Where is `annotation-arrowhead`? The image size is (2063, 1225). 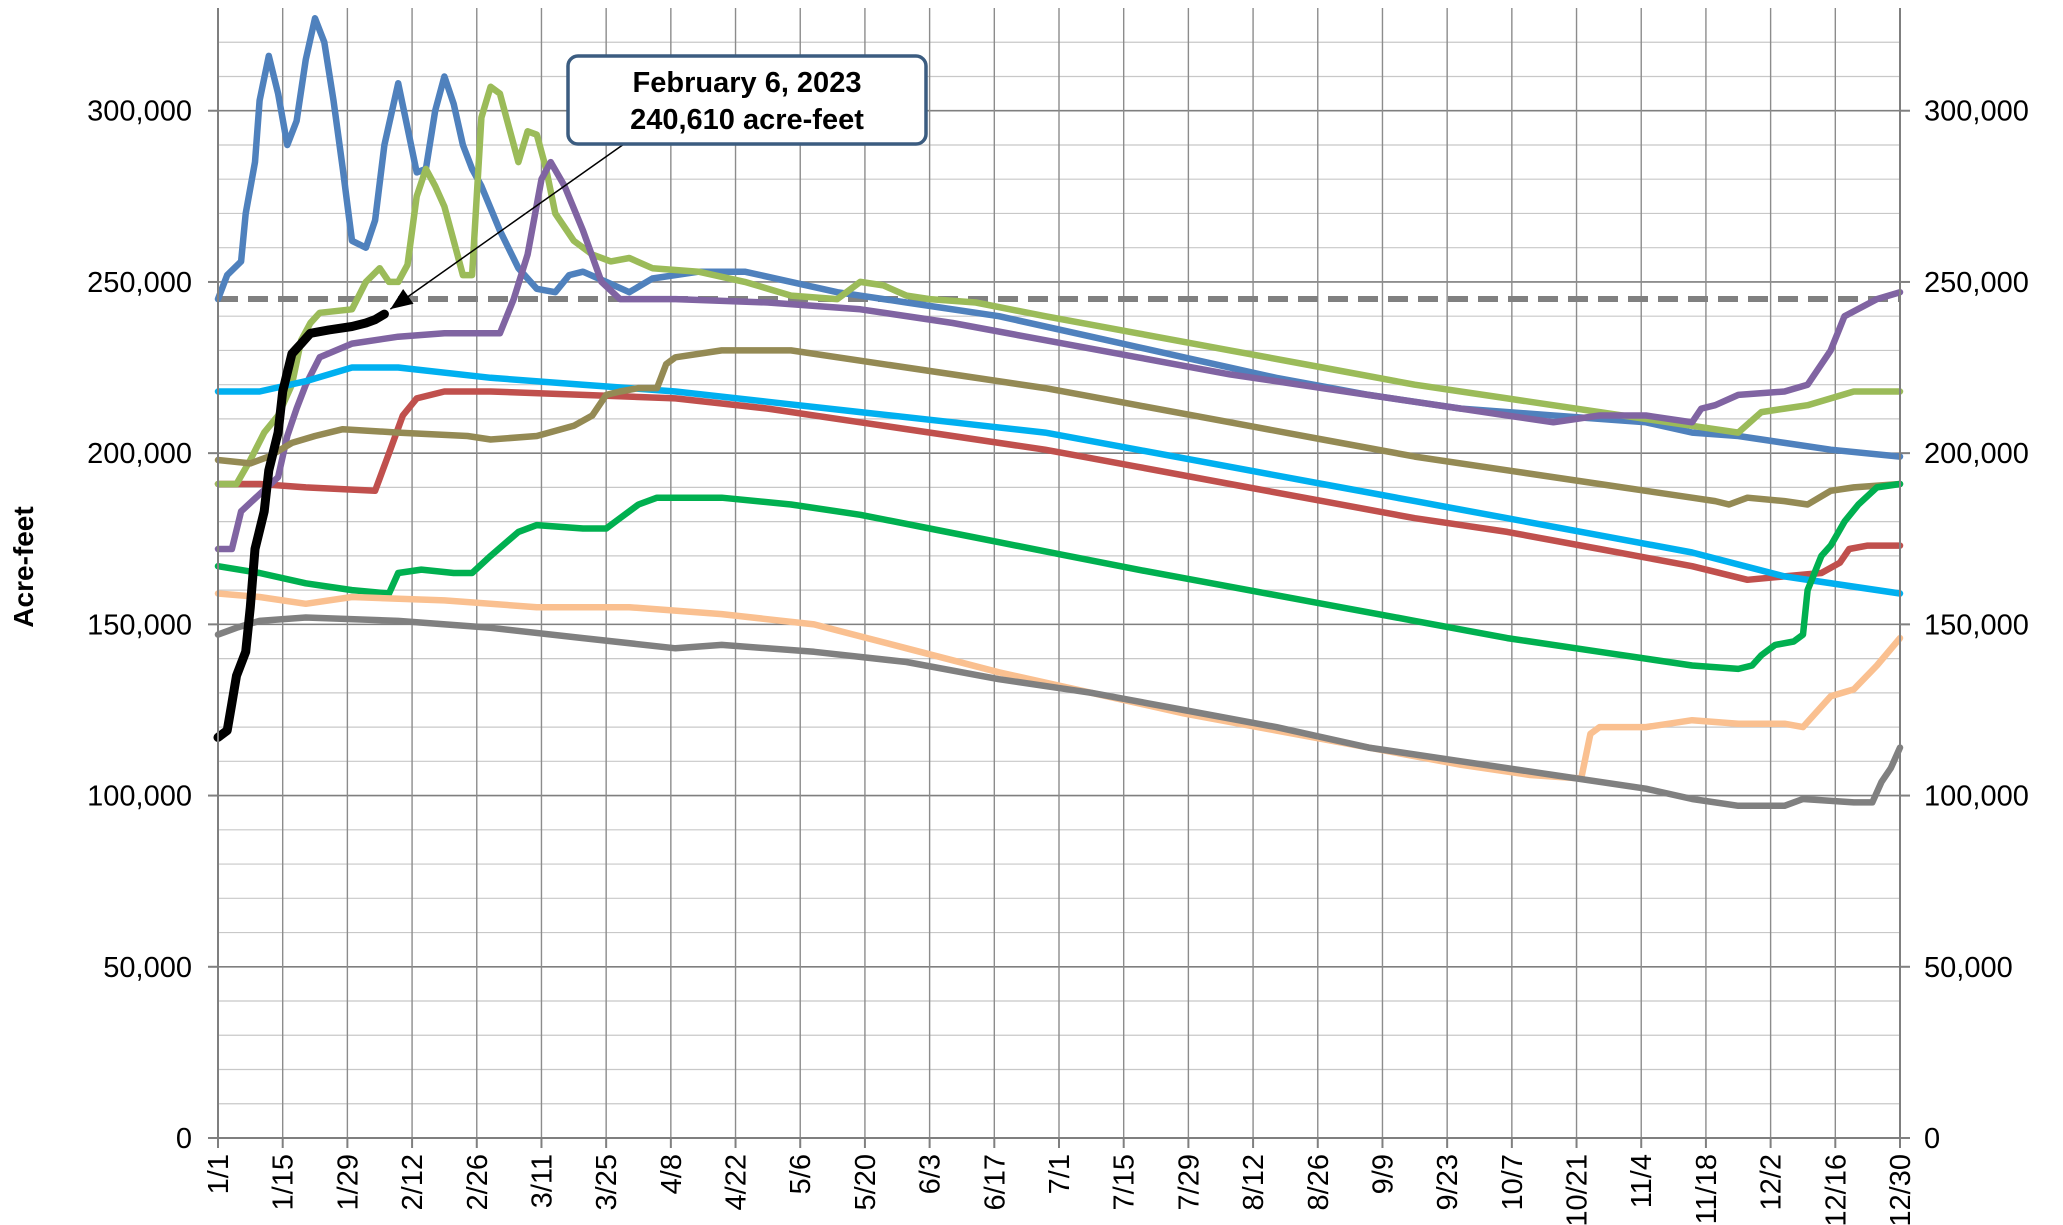 annotation-arrowhead is located at coordinates (402, 299).